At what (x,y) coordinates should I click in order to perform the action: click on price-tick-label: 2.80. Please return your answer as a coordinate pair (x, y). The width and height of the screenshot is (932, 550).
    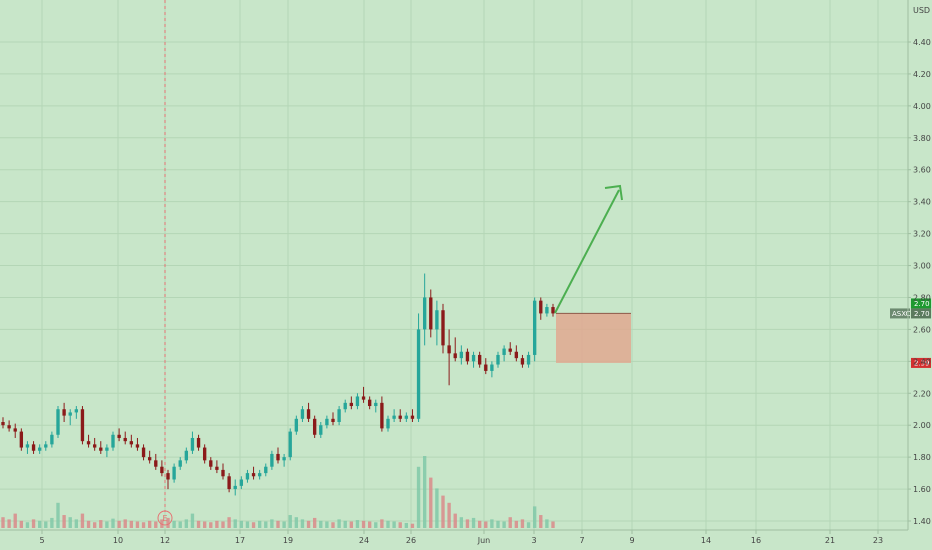
    Looking at the image, I should click on (922, 297).